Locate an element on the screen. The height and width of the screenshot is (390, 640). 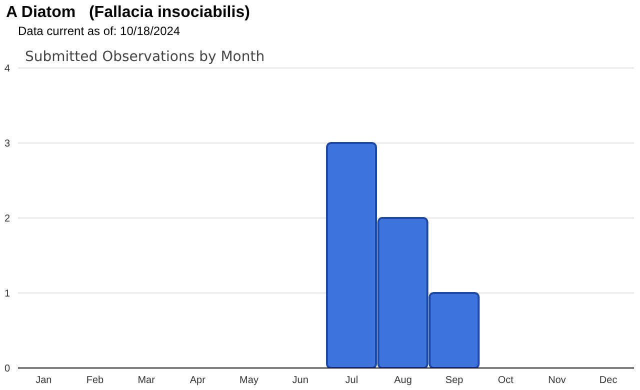
x-tick-label: May is located at coordinates (249, 380).